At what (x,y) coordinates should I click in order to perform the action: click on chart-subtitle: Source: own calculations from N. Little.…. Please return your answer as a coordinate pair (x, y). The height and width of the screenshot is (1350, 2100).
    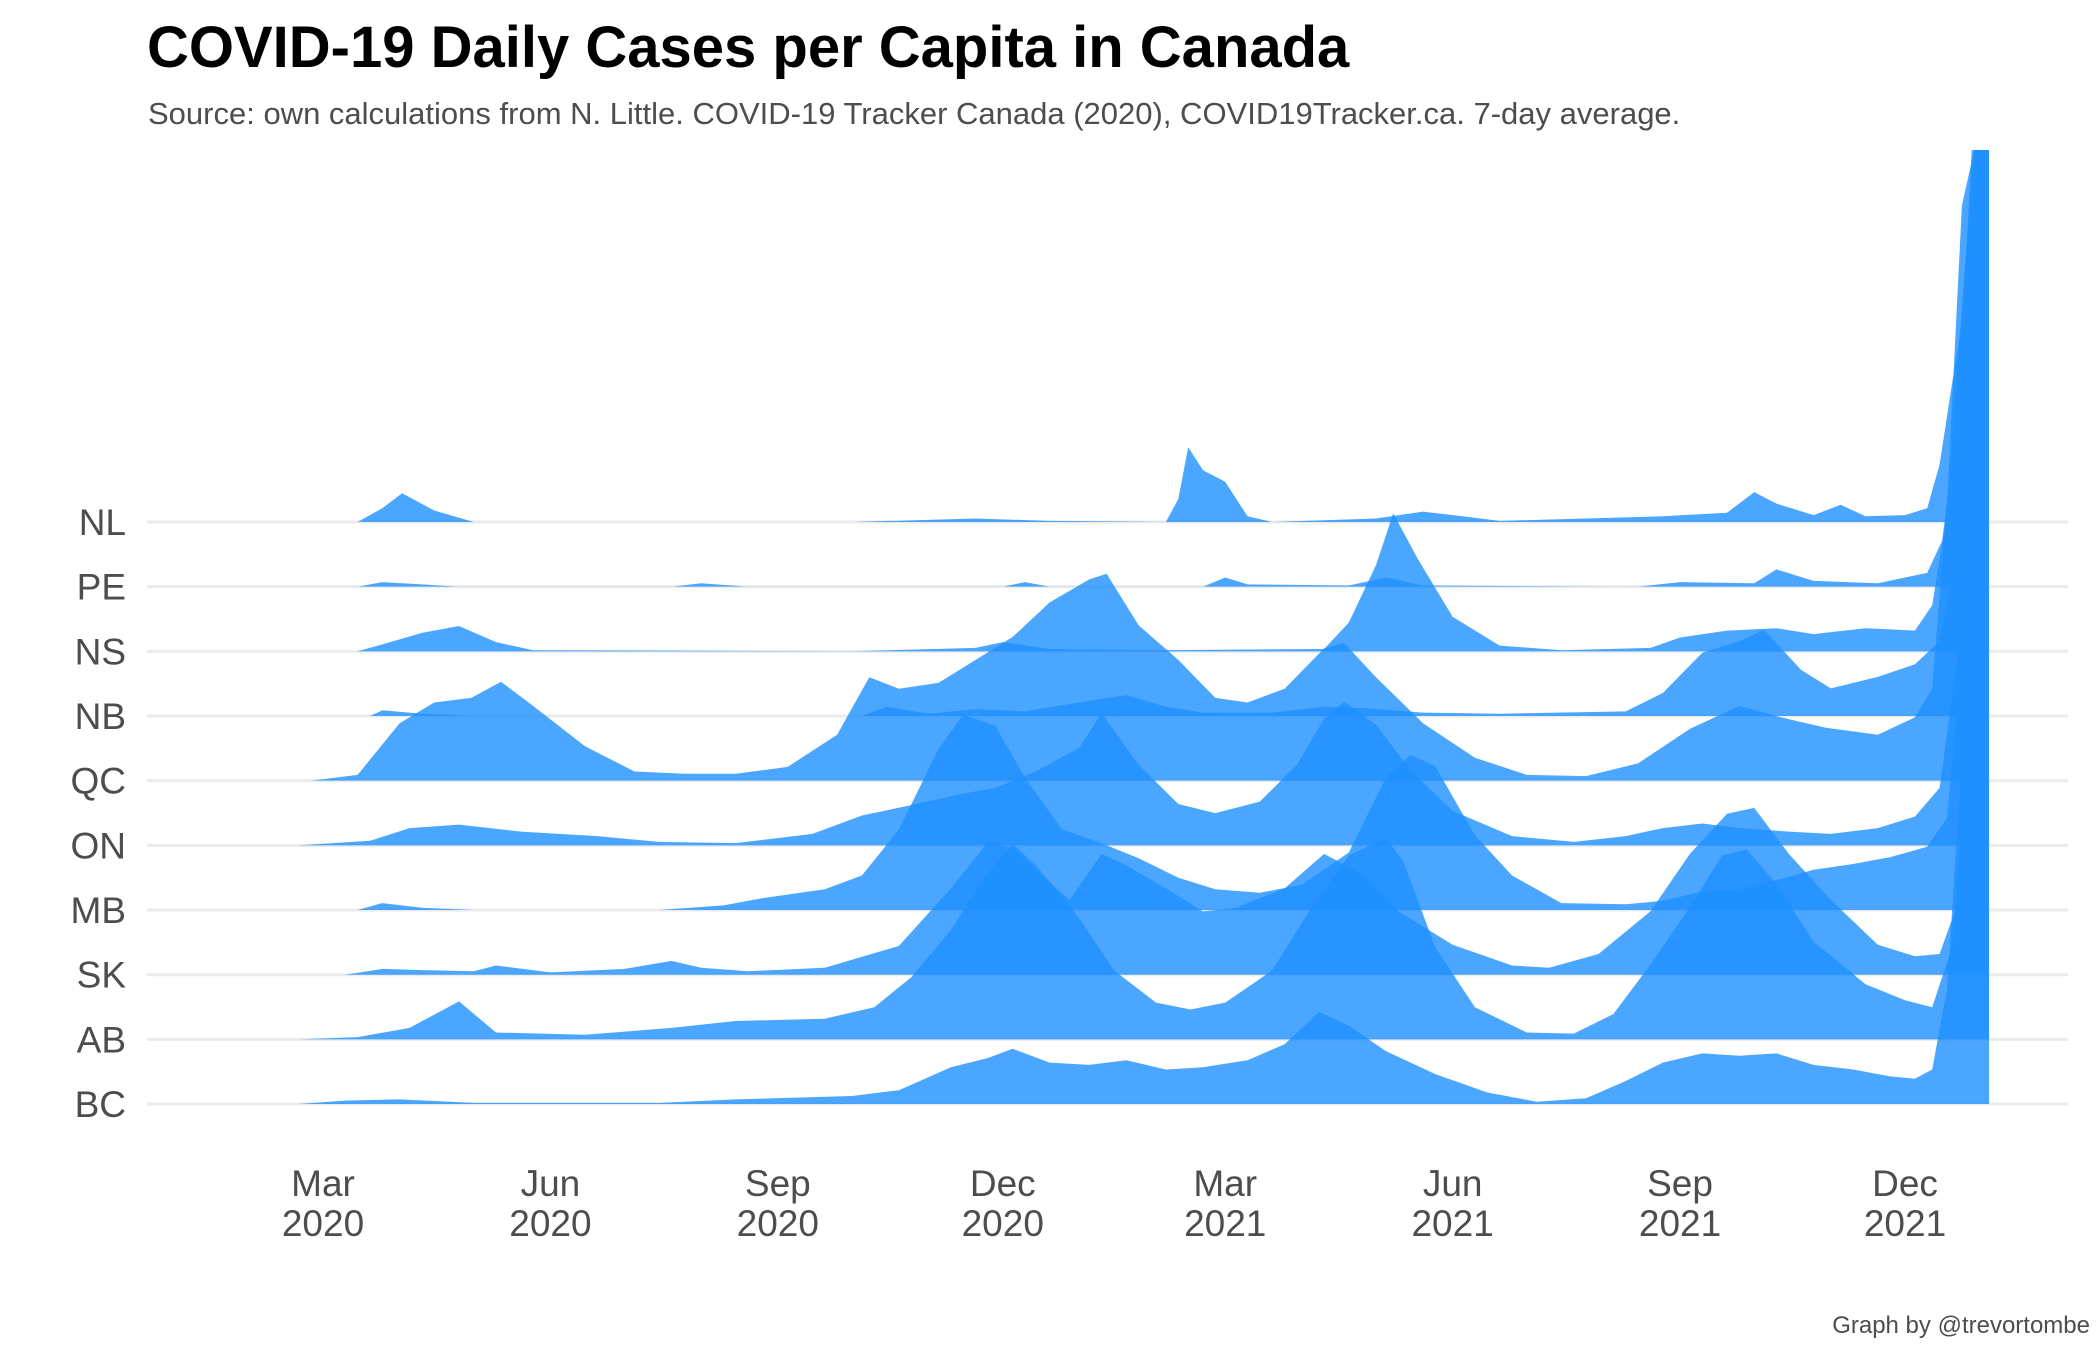
    Looking at the image, I should click on (914, 113).